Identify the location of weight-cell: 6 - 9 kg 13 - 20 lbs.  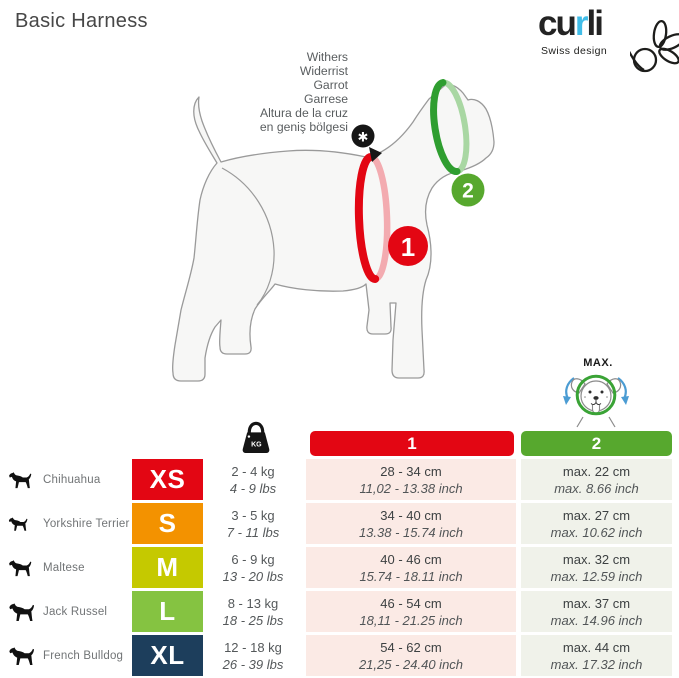
(253, 567).